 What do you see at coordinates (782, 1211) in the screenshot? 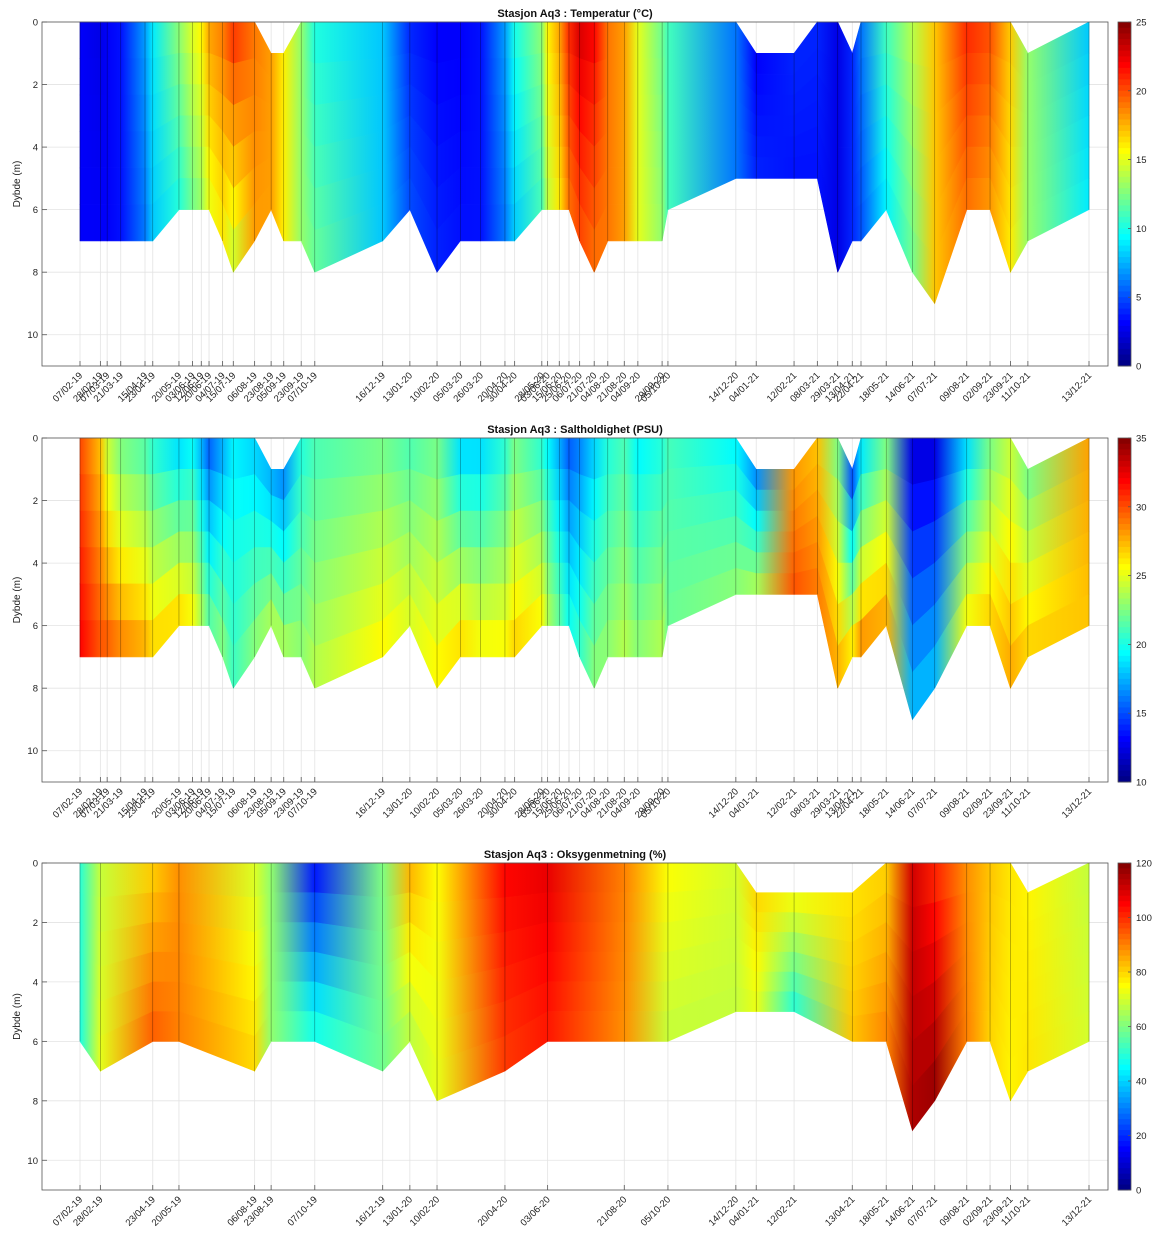
I see `x-tick-label: 12/02-21` at bounding box center [782, 1211].